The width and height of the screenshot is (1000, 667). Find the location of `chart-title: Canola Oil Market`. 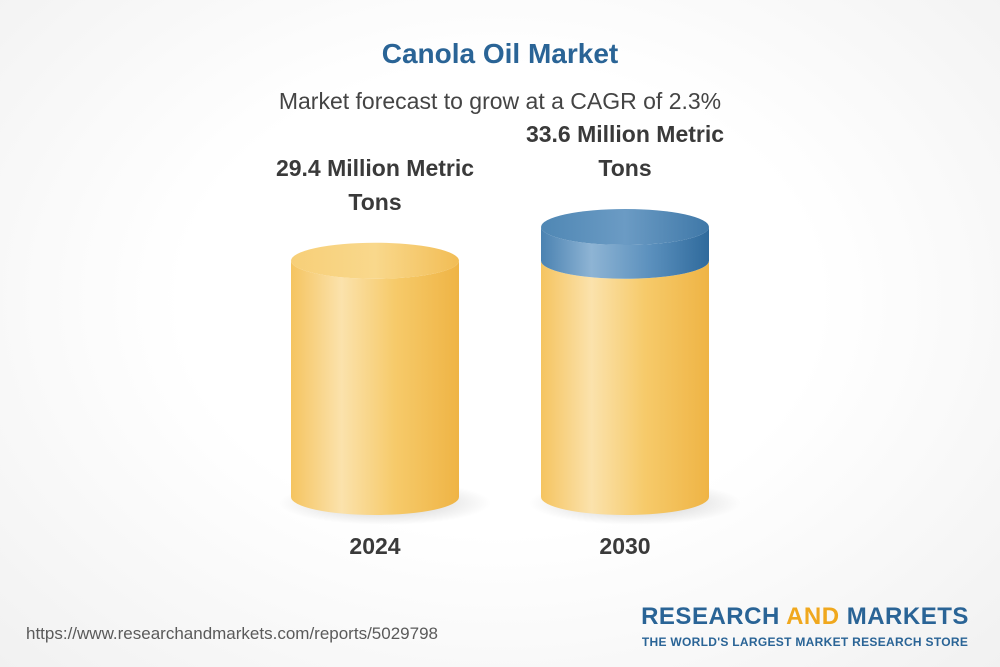

chart-title: Canola Oil Market is located at coordinates (500, 53).